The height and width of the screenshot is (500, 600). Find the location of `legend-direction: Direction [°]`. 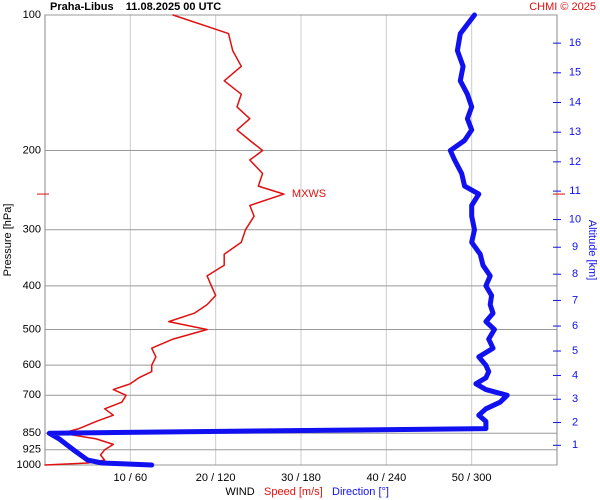

legend-direction: Direction [°] is located at coordinates (360, 492).